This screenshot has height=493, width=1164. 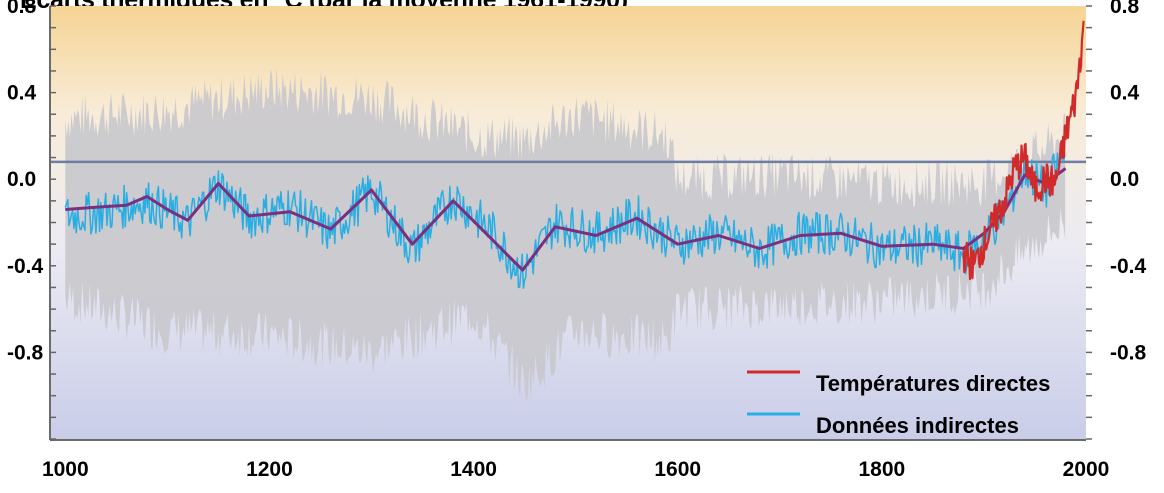 What do you see at coordinates (1125, 93) in the screenshot?
I see `y-tick-label-right: 0.4` at bounding box center [1125, 93].